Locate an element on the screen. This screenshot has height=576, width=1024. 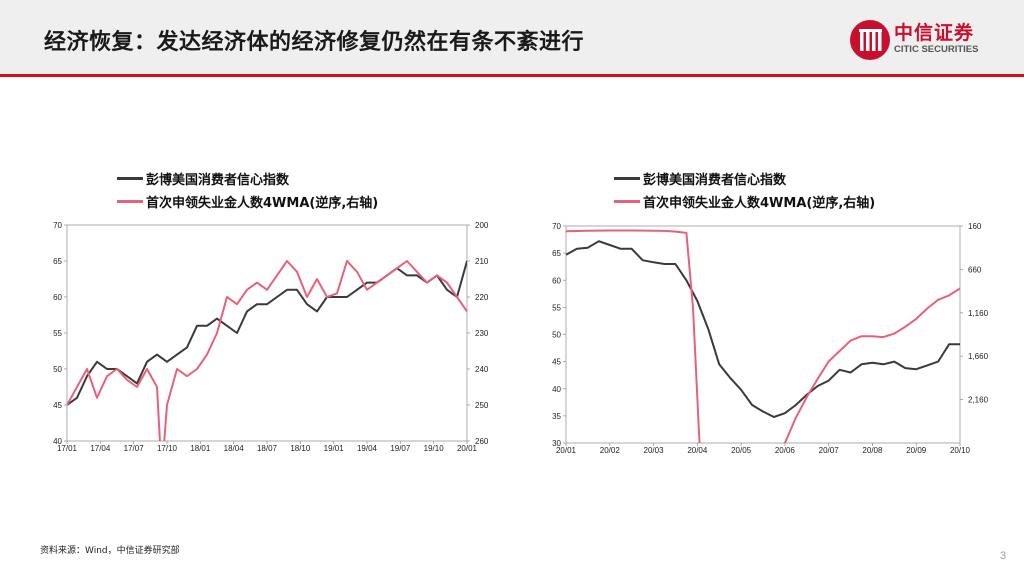
y-left-tick-label: 30 is located at coordinates (556, 443).